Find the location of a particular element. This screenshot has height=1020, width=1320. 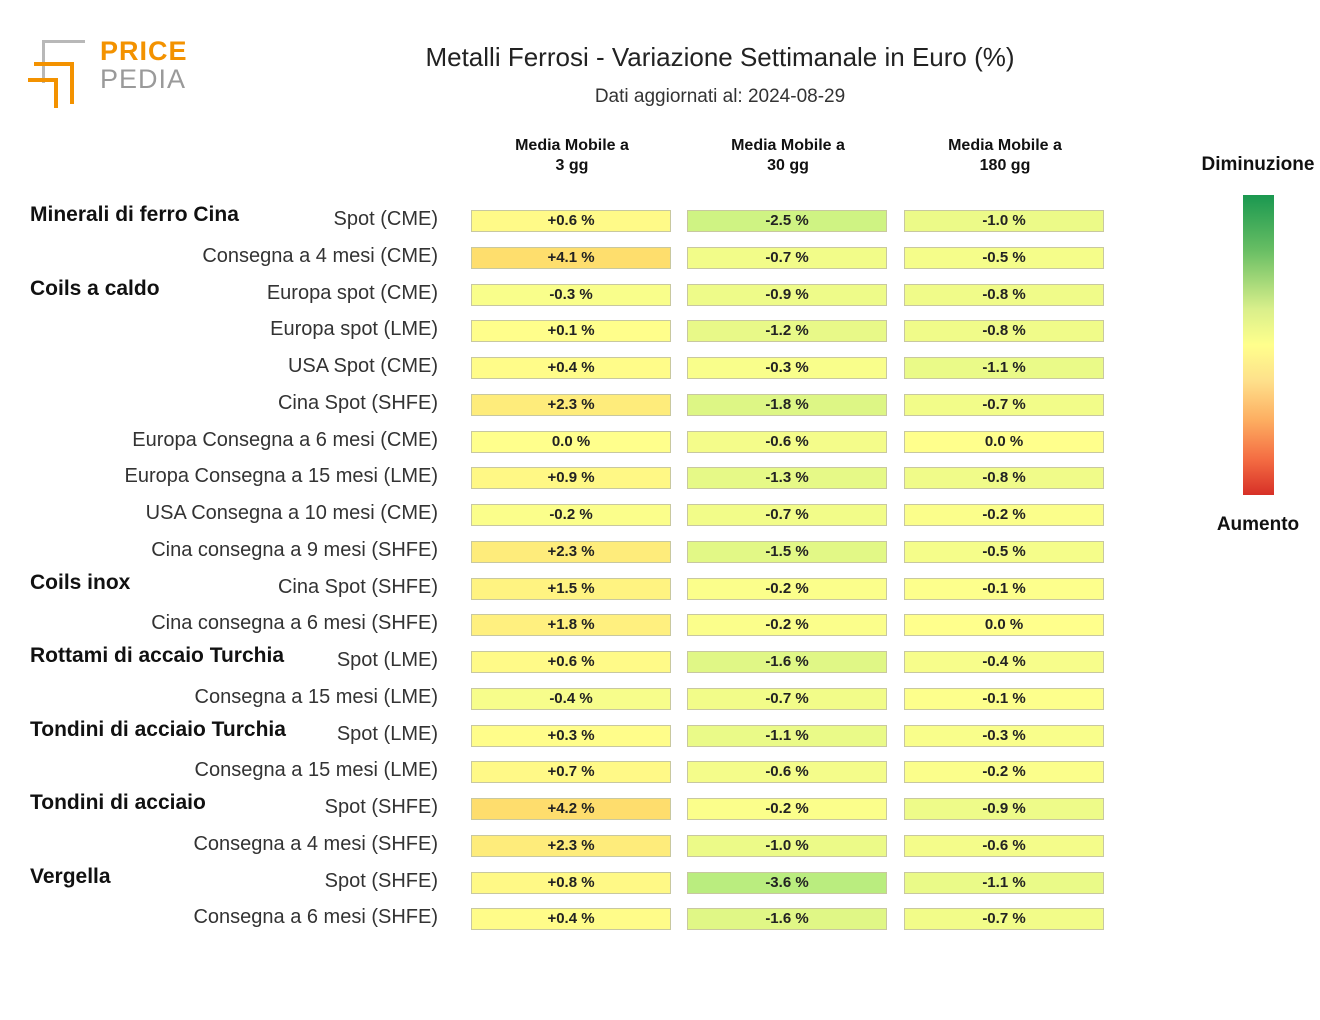

heatmap-cell: -1.8 % is located at coordinates (787, 404).